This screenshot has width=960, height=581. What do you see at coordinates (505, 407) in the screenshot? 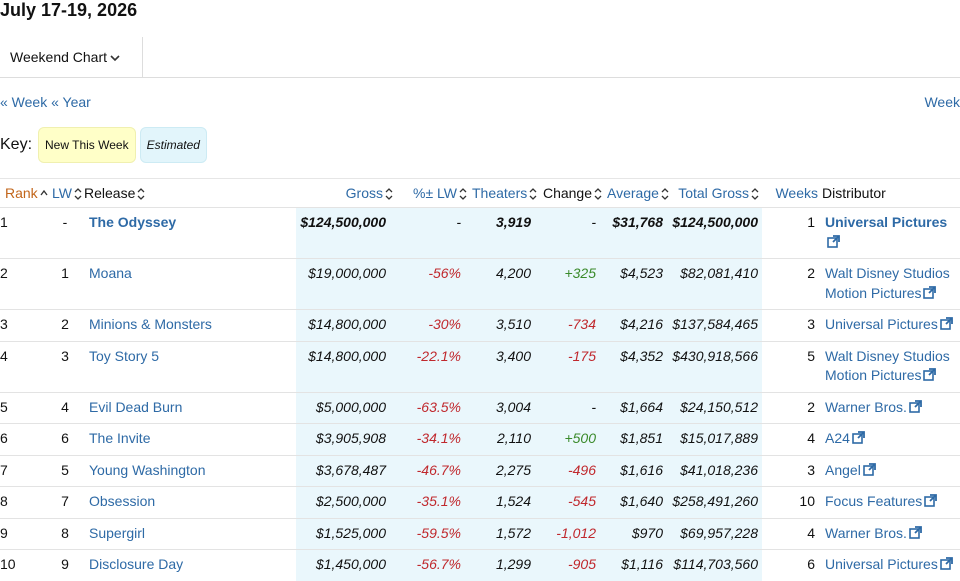
I see `table-cell: 3,004` at bounding box center [505, 407].